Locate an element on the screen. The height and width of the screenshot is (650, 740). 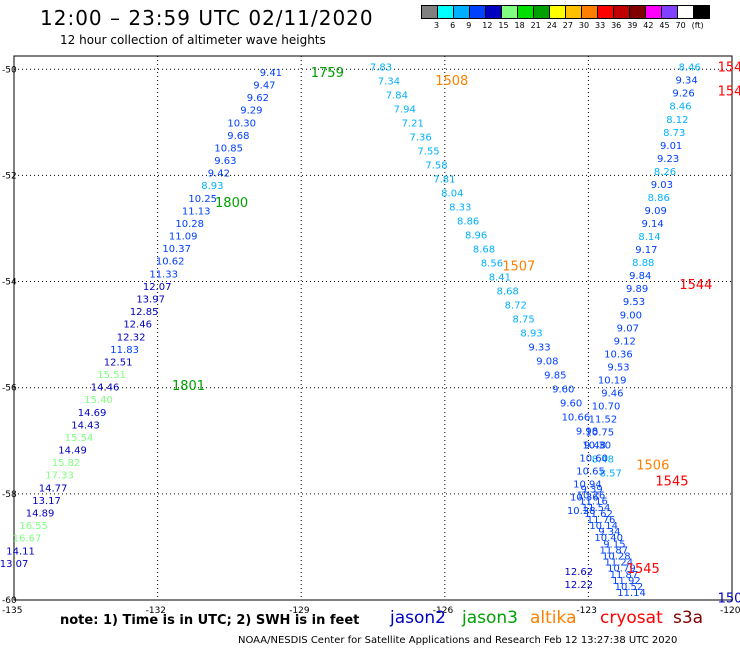
wave-height-value: 9.34 is located at coordinates (687, 81).